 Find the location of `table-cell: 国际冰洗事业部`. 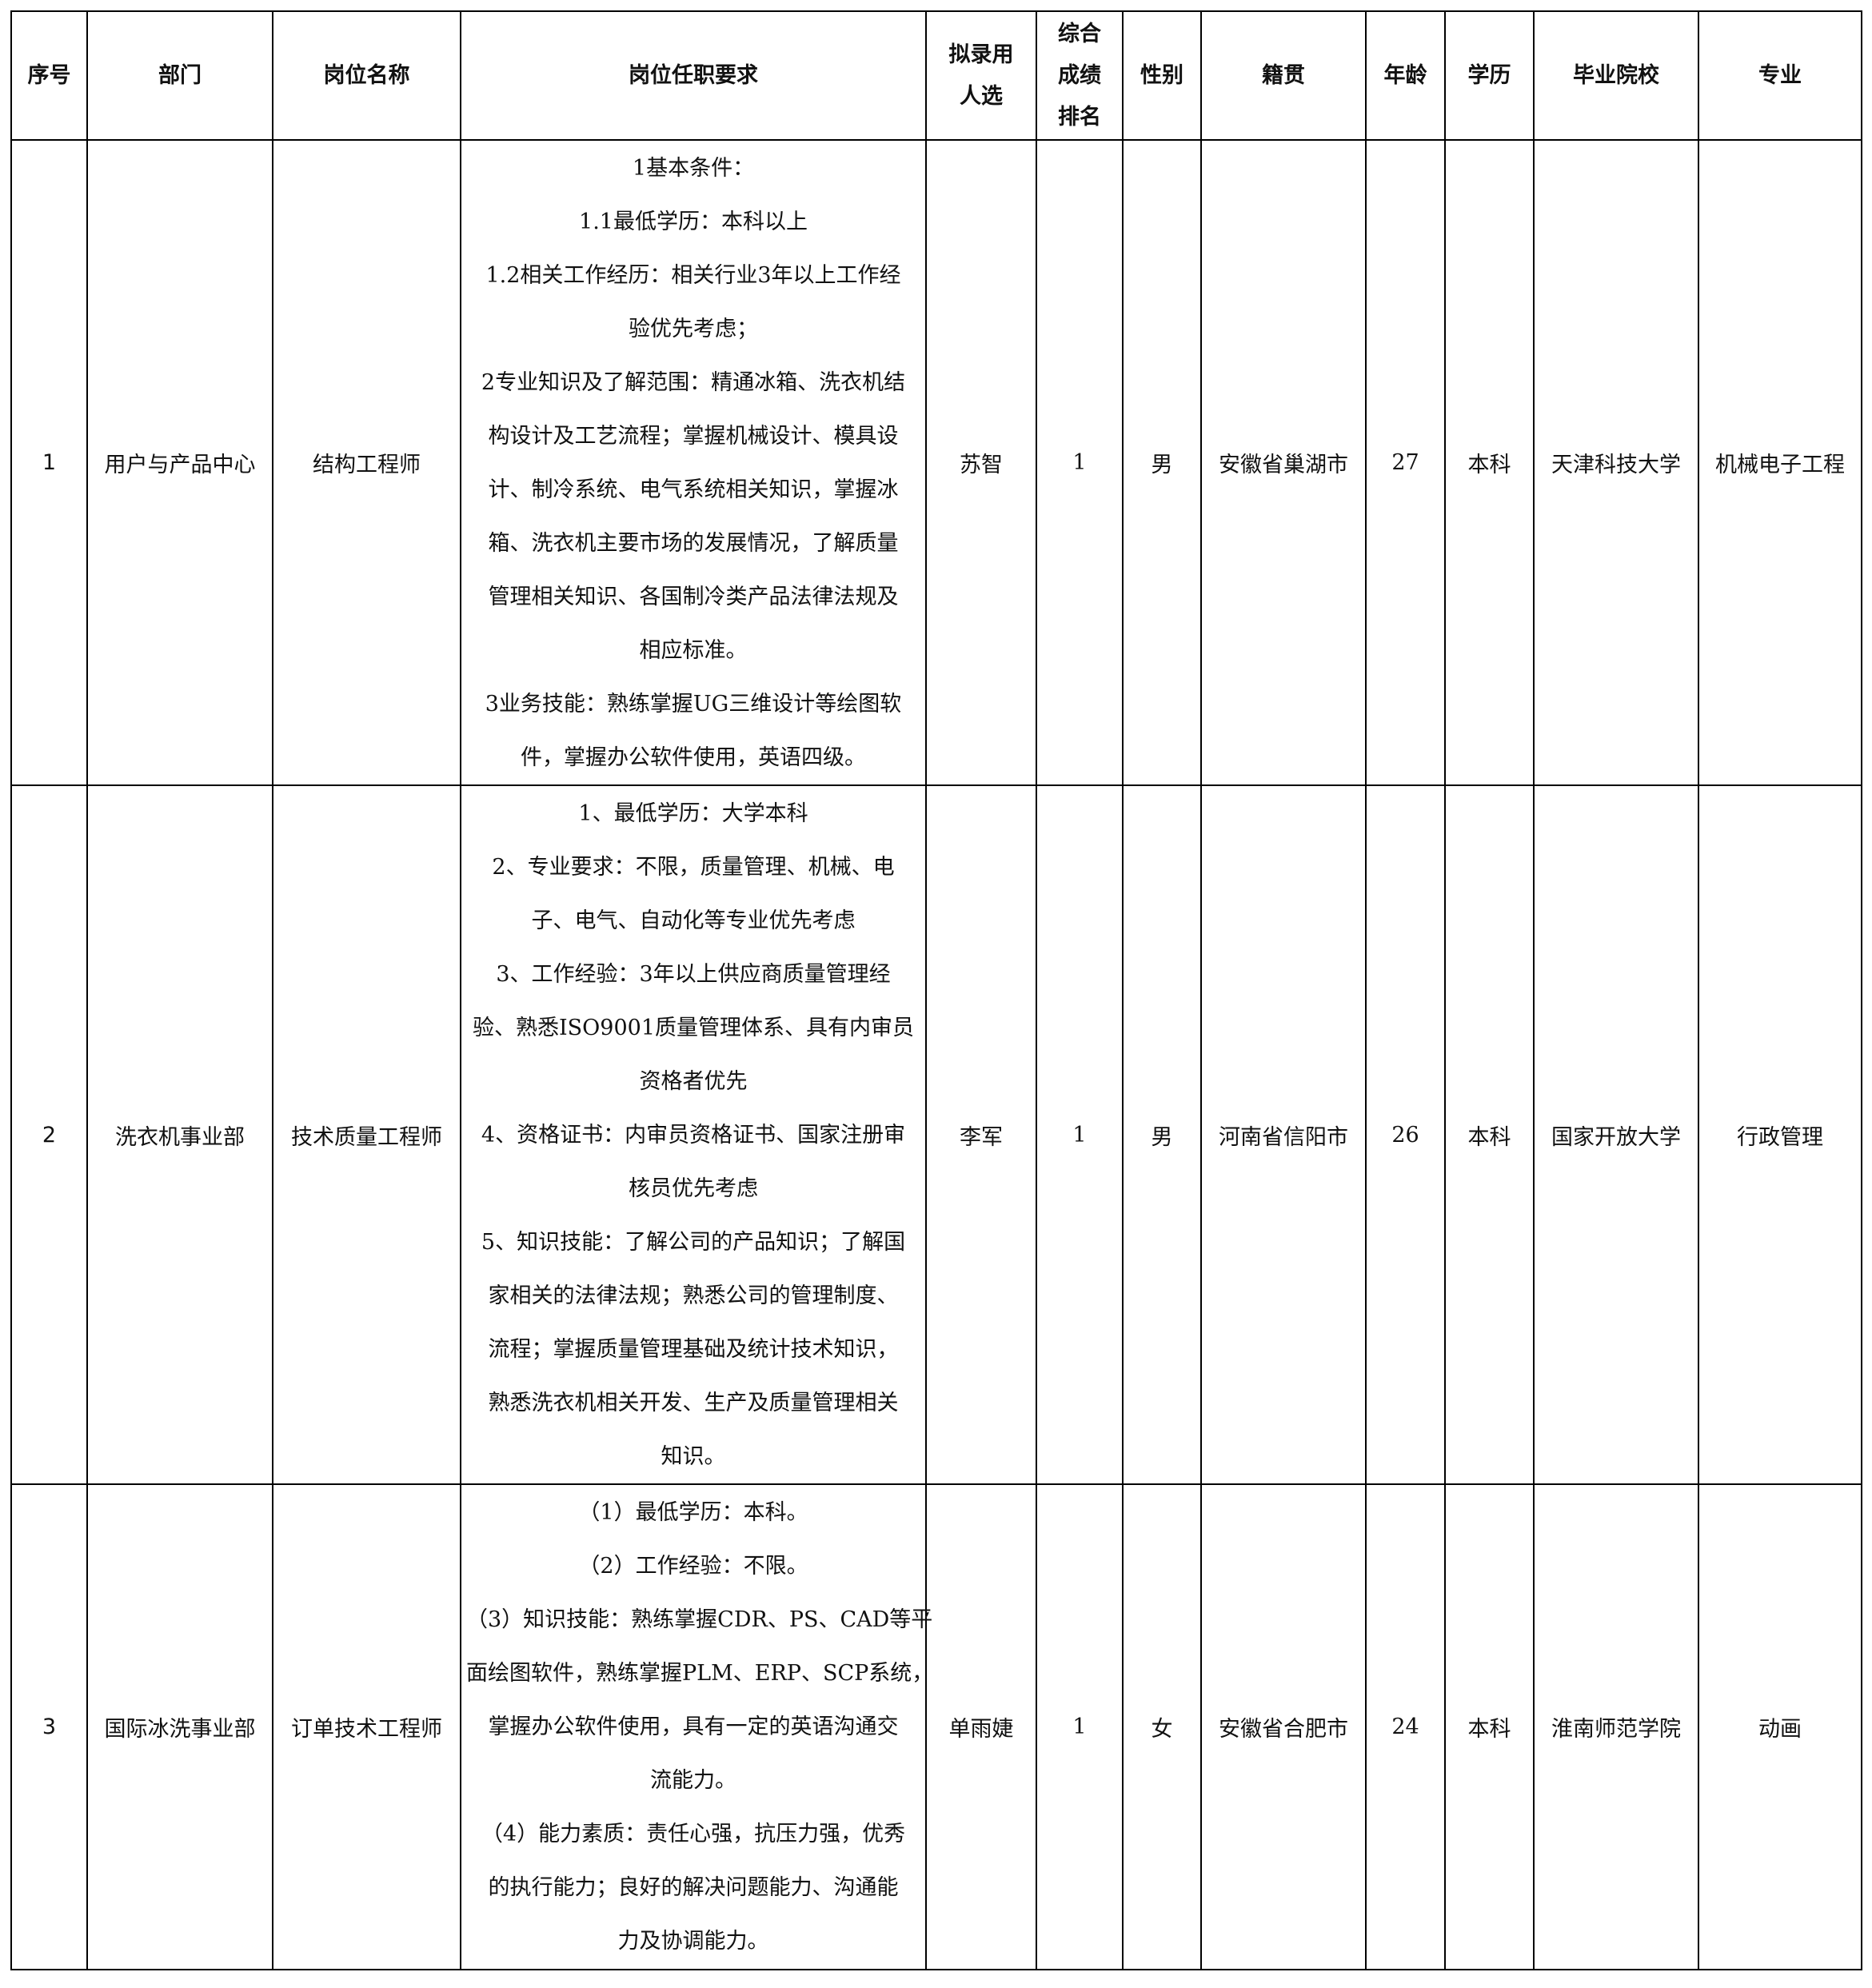

table-cell: 国际冰洗事业部 is located at coordinates (179, 1726).